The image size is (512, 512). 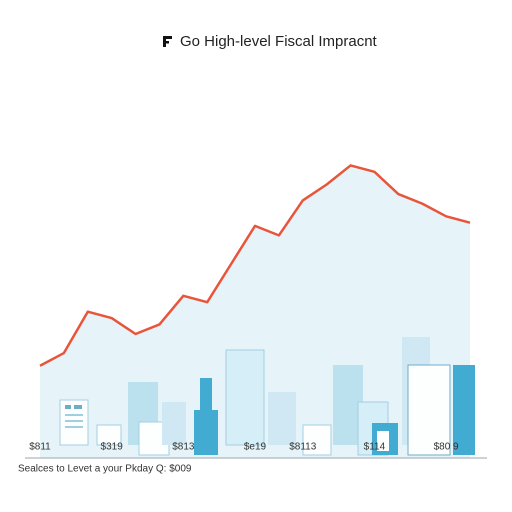 What do you see at coordinates (279, 41) in the screenshot?
I see `chart-title: Go High-level Fiscal Impracnt` at bounding box center [279, 41].